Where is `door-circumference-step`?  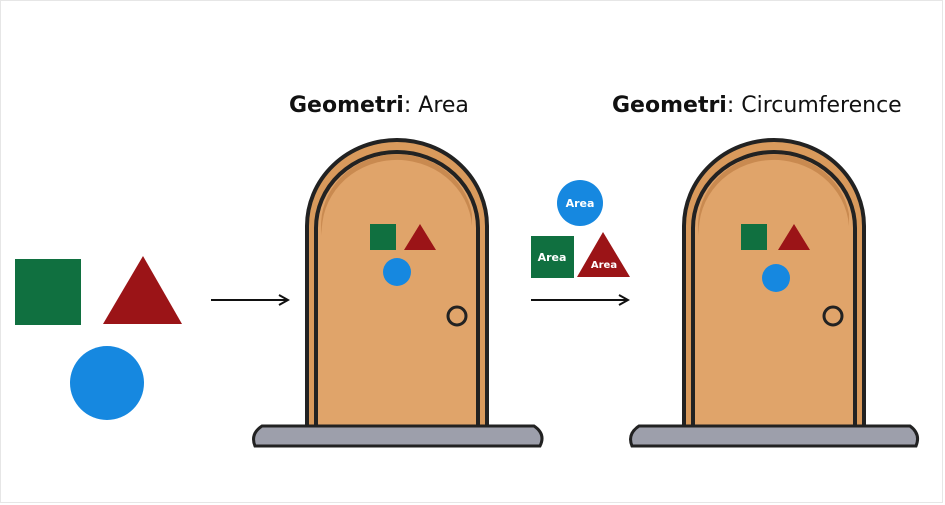 door-circumference-step is located at coordinates (774, 436).